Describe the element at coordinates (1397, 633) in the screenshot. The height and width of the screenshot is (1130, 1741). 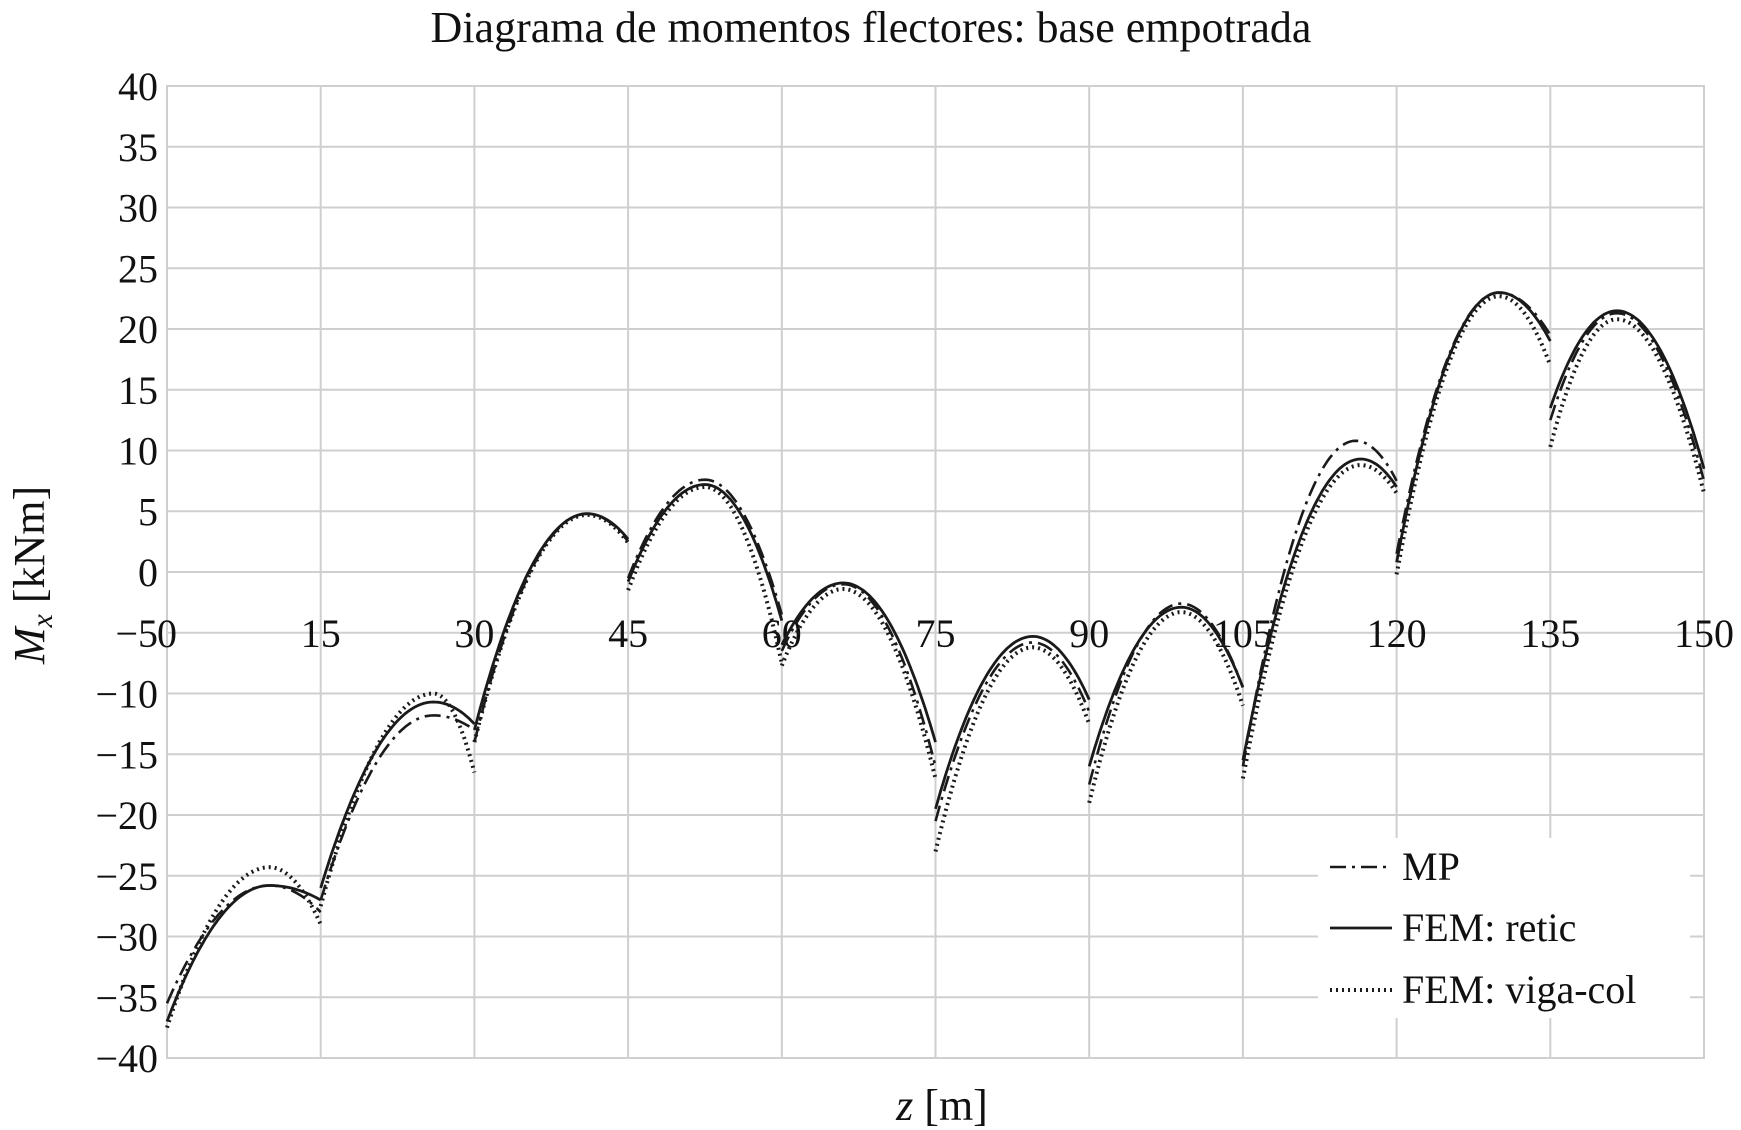
I see `x-tick-label: 120` at that location.